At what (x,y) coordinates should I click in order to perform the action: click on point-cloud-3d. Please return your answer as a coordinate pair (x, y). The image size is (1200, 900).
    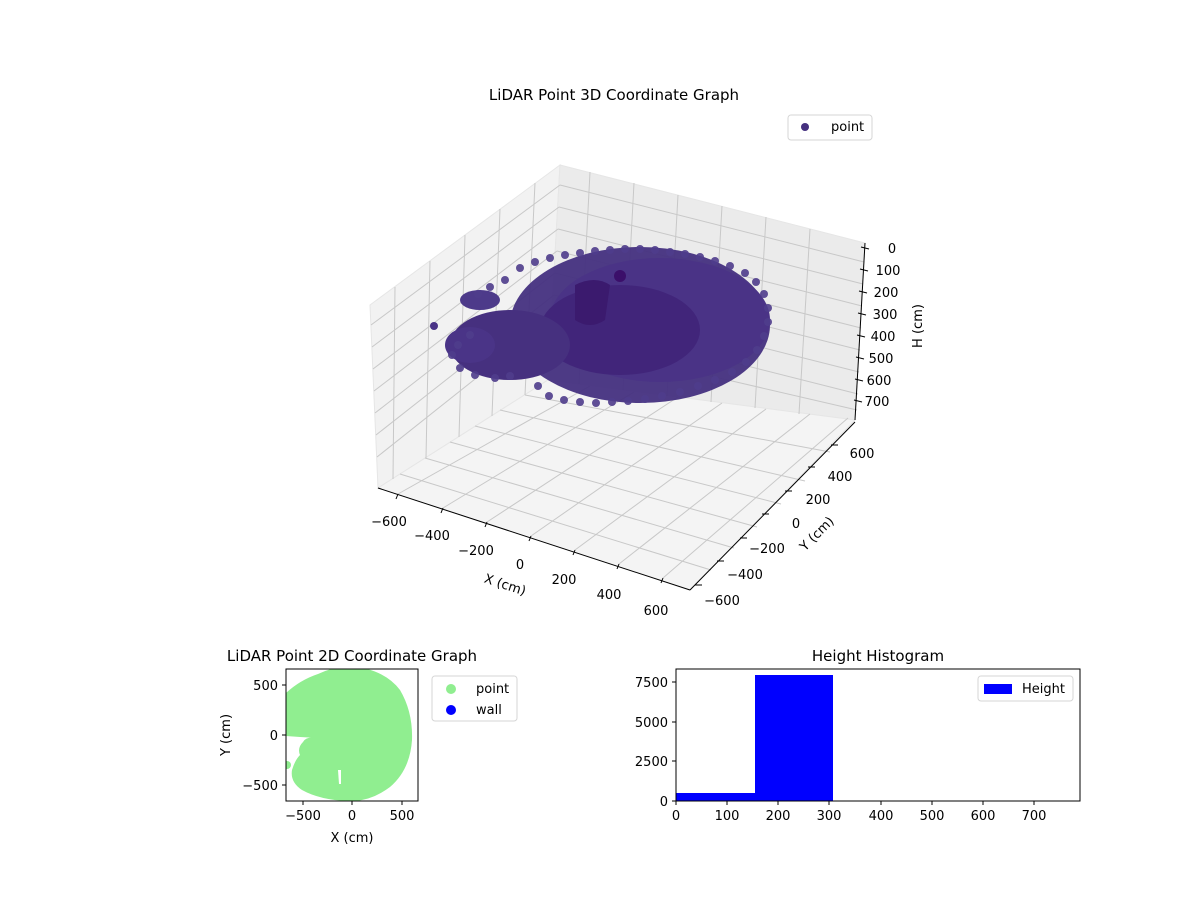
    Looking at the image, I should click on (601, 326).